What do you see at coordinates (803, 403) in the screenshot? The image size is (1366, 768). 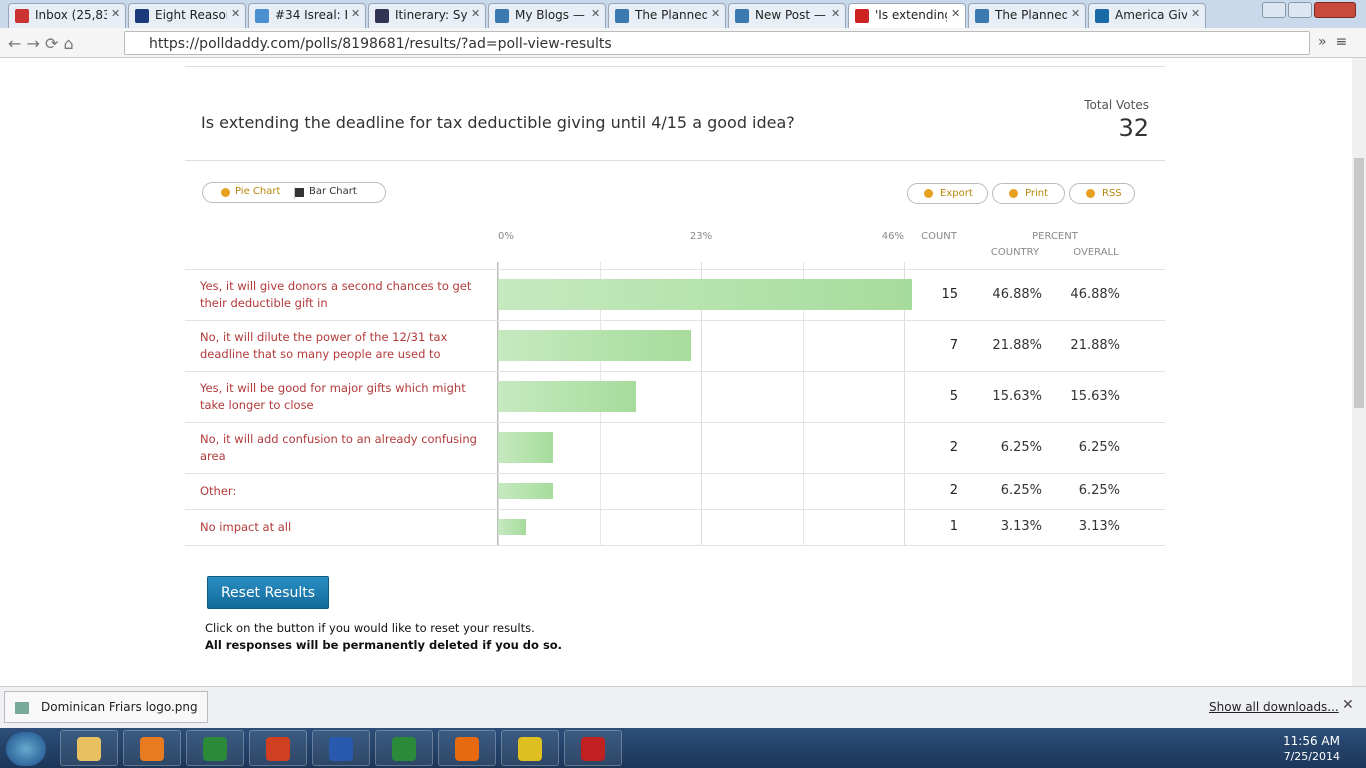 I see `minor-grid-line` at bounding box center [803, 403].